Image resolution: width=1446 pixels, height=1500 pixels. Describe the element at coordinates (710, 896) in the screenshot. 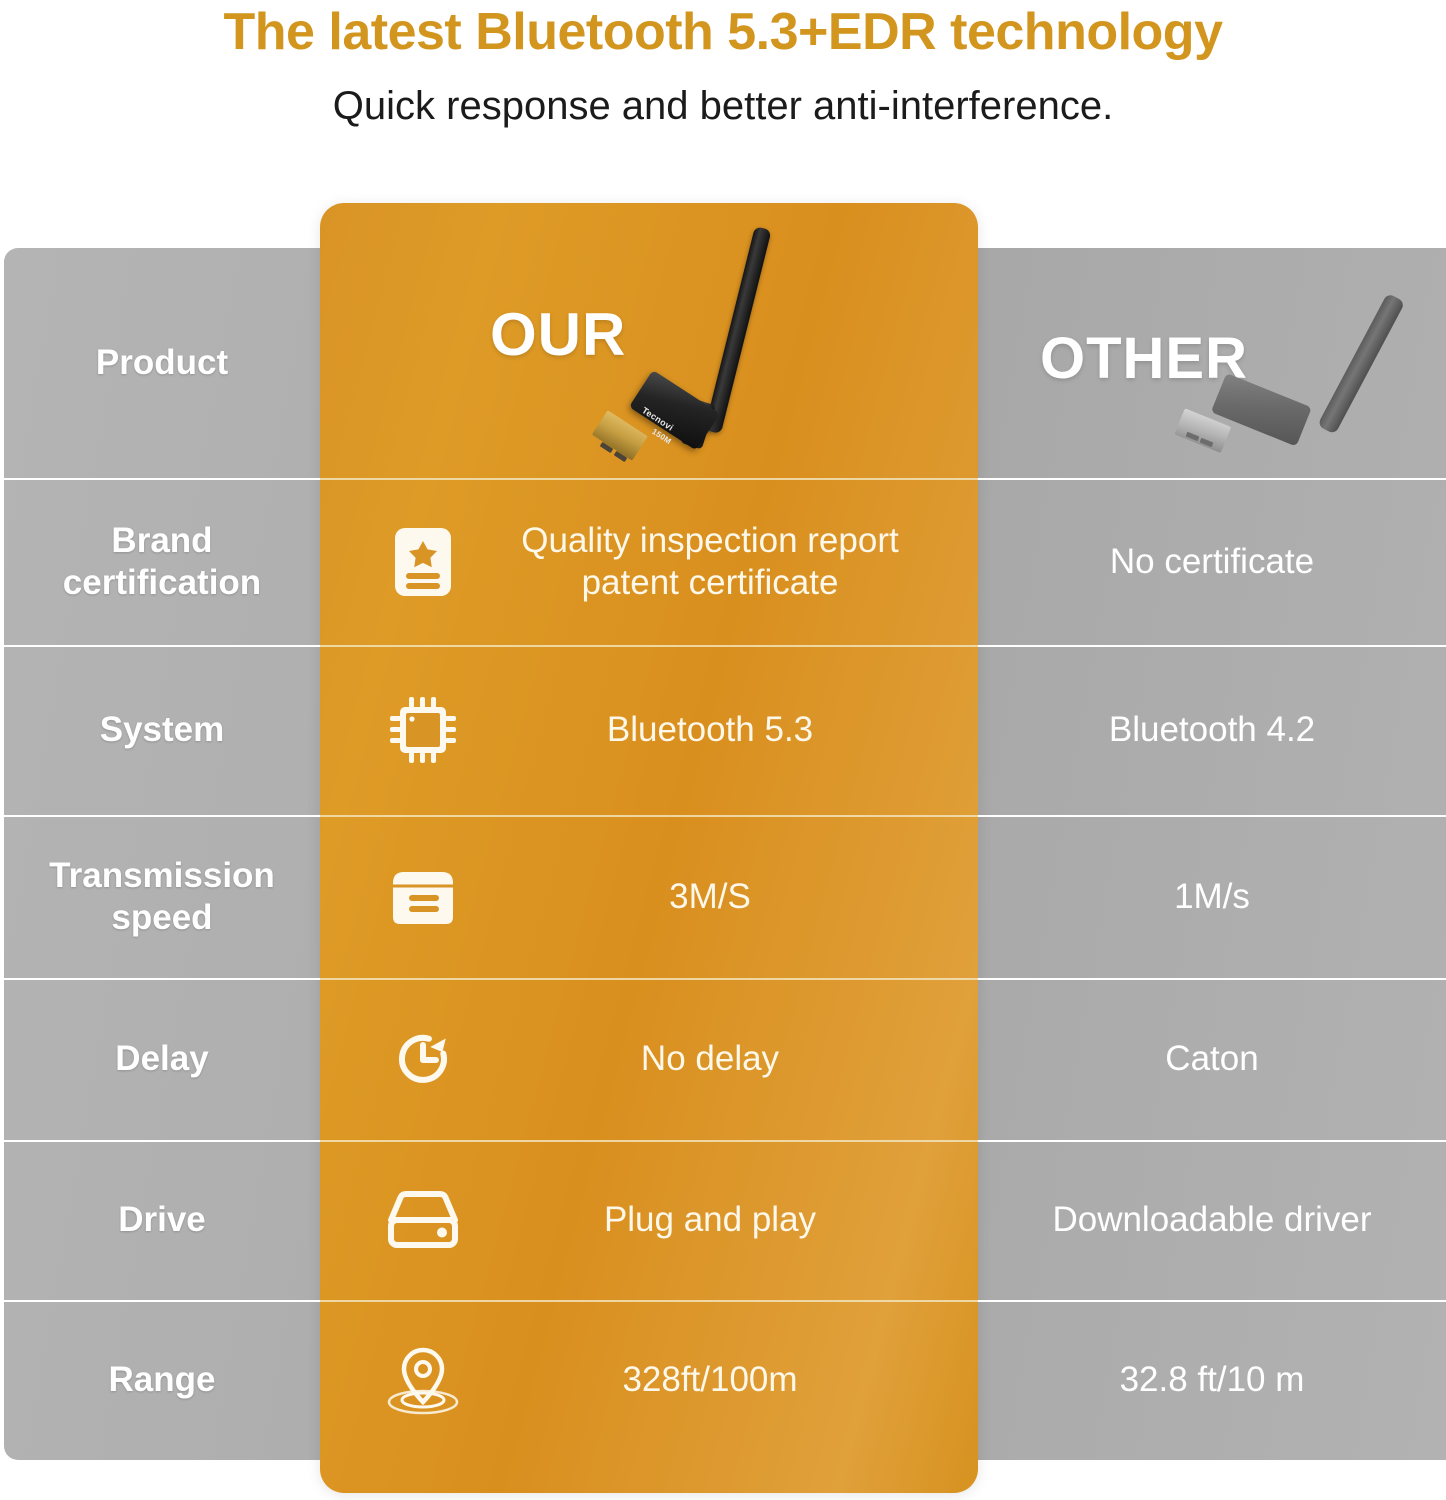

I see `our-cell-value: 3M/S` at that location.